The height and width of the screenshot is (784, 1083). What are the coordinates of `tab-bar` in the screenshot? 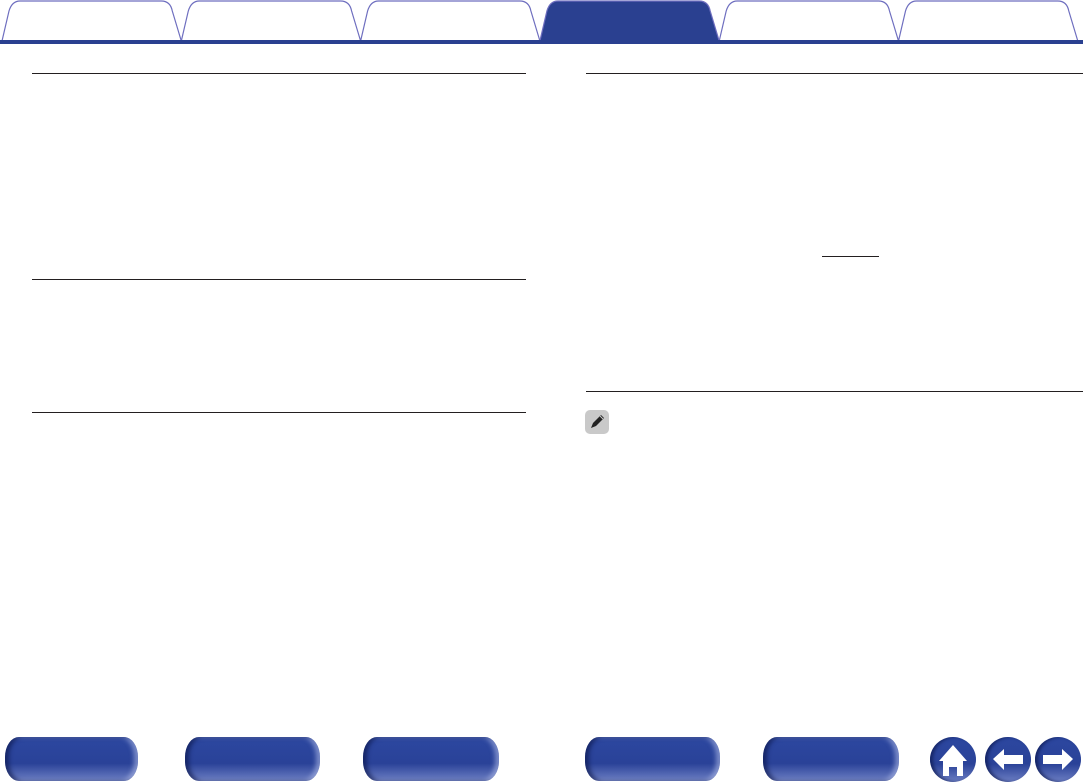 It's located at (541, 22).